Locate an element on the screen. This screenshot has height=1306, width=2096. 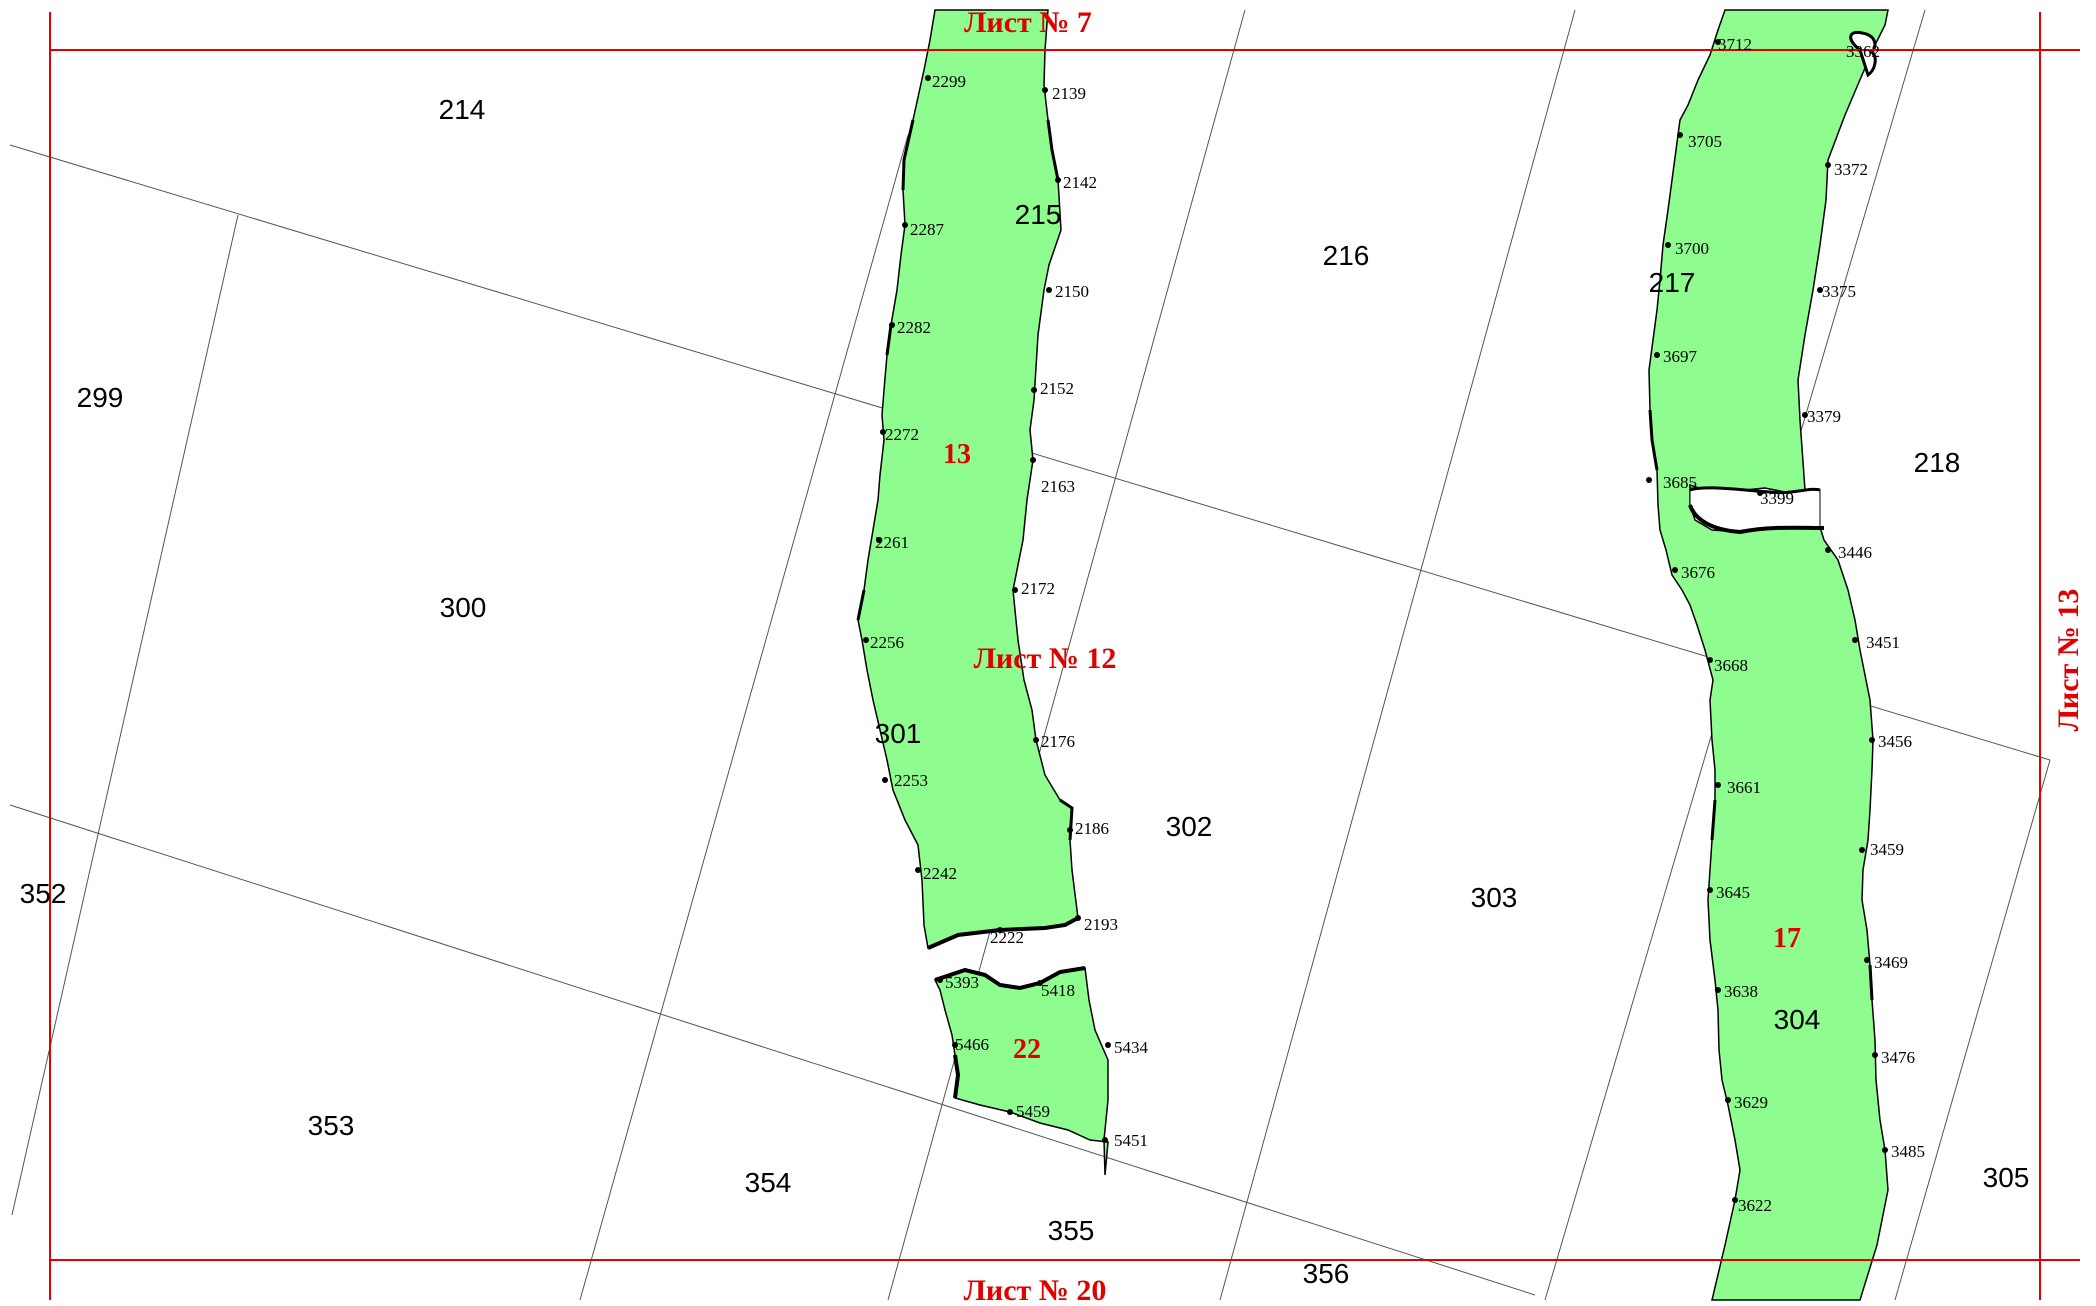
point-label: 2142 is located at coordinates (1080, 182).